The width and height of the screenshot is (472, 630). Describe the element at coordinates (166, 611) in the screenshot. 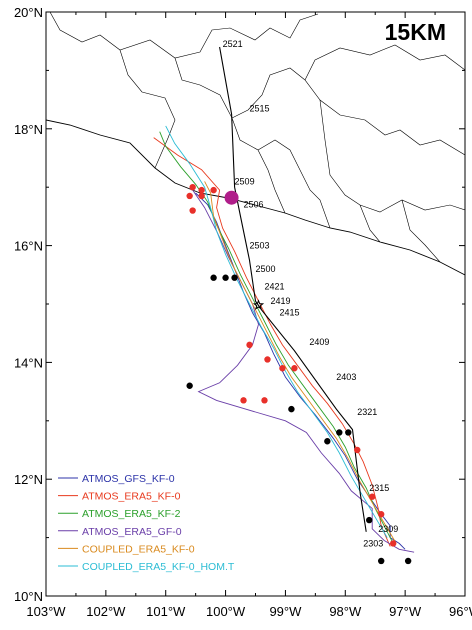

I see `lon-tick-label: 101°W` at that location.